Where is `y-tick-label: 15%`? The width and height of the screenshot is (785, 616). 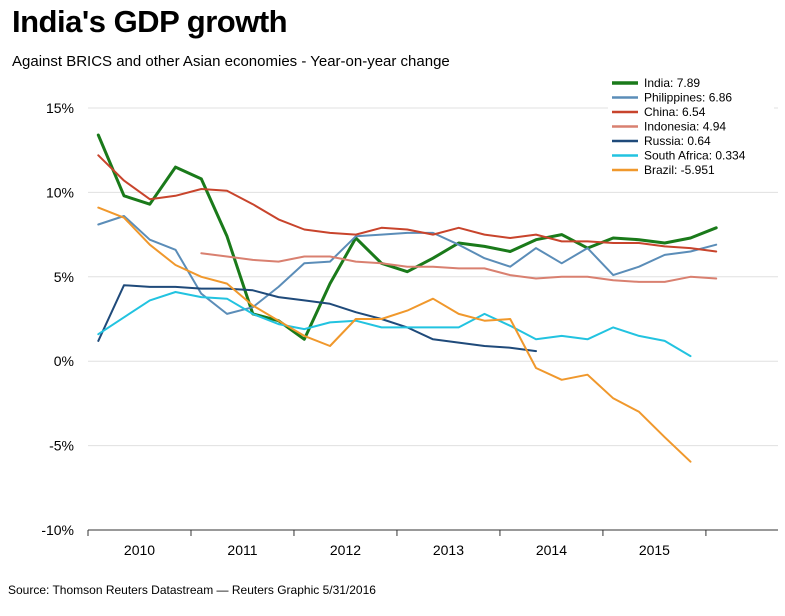 y-tick-label: 15% is located at coordinates (60, 108).